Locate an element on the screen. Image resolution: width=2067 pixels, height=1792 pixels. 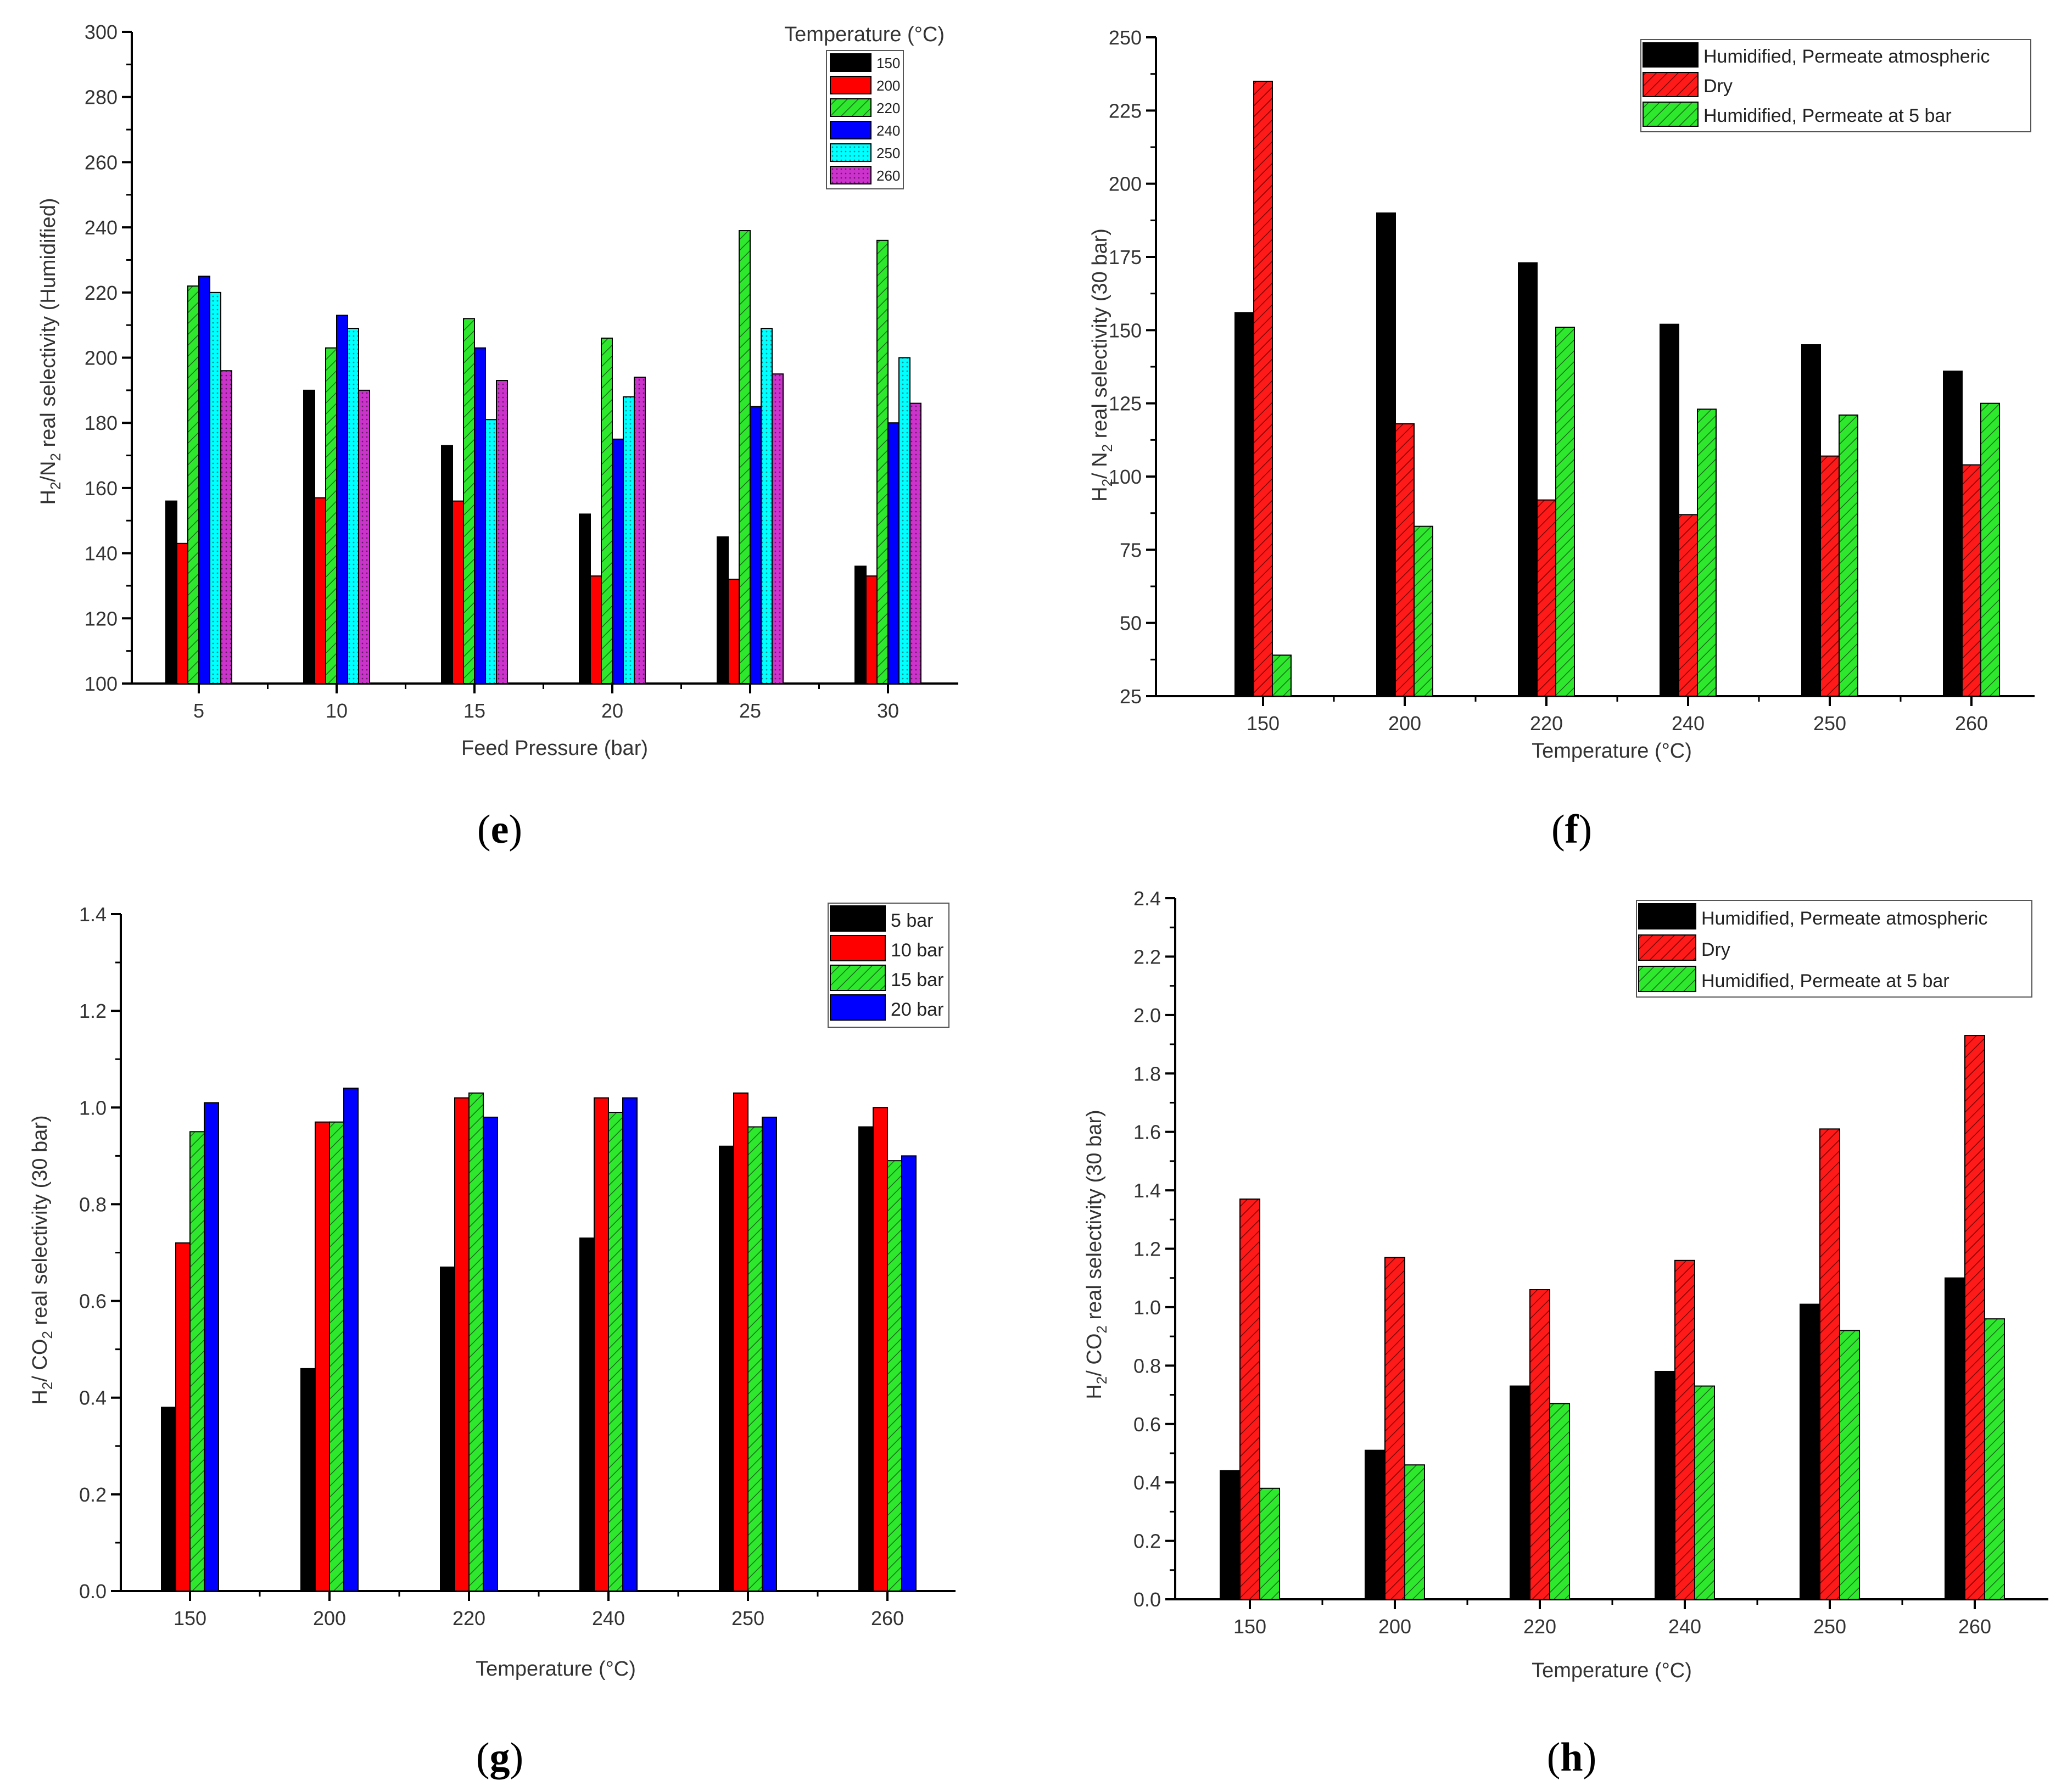
panel-e-ylabel: H2/N2 real selectivity (Humidified) is located at coordinates (51, 352).